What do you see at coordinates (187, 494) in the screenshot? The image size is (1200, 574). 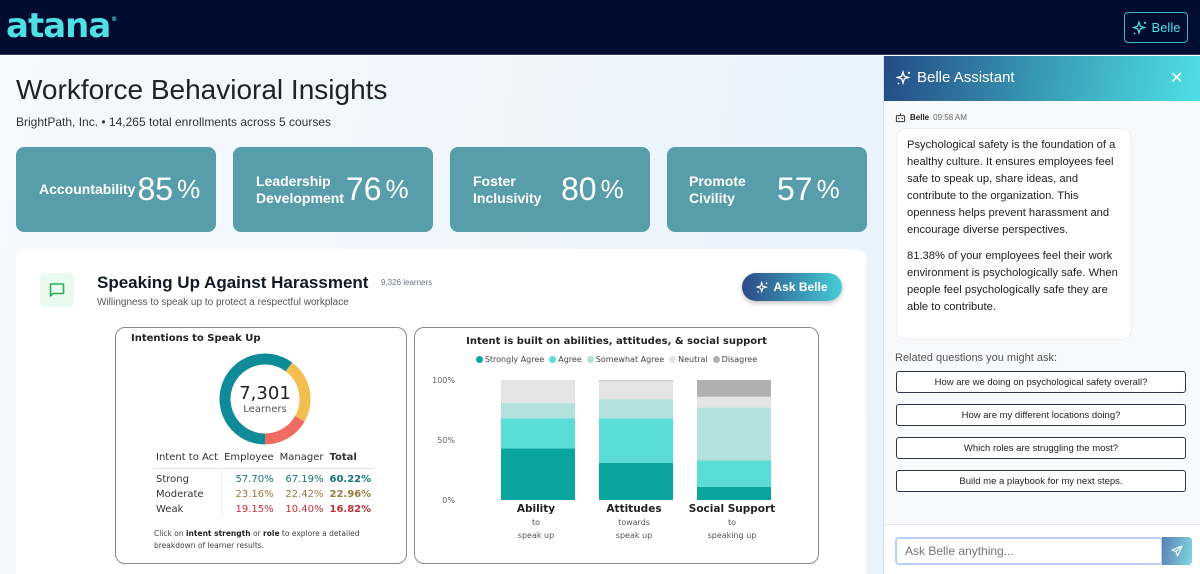 I see `row-label: Moderate` at bounding box center [187, 494].